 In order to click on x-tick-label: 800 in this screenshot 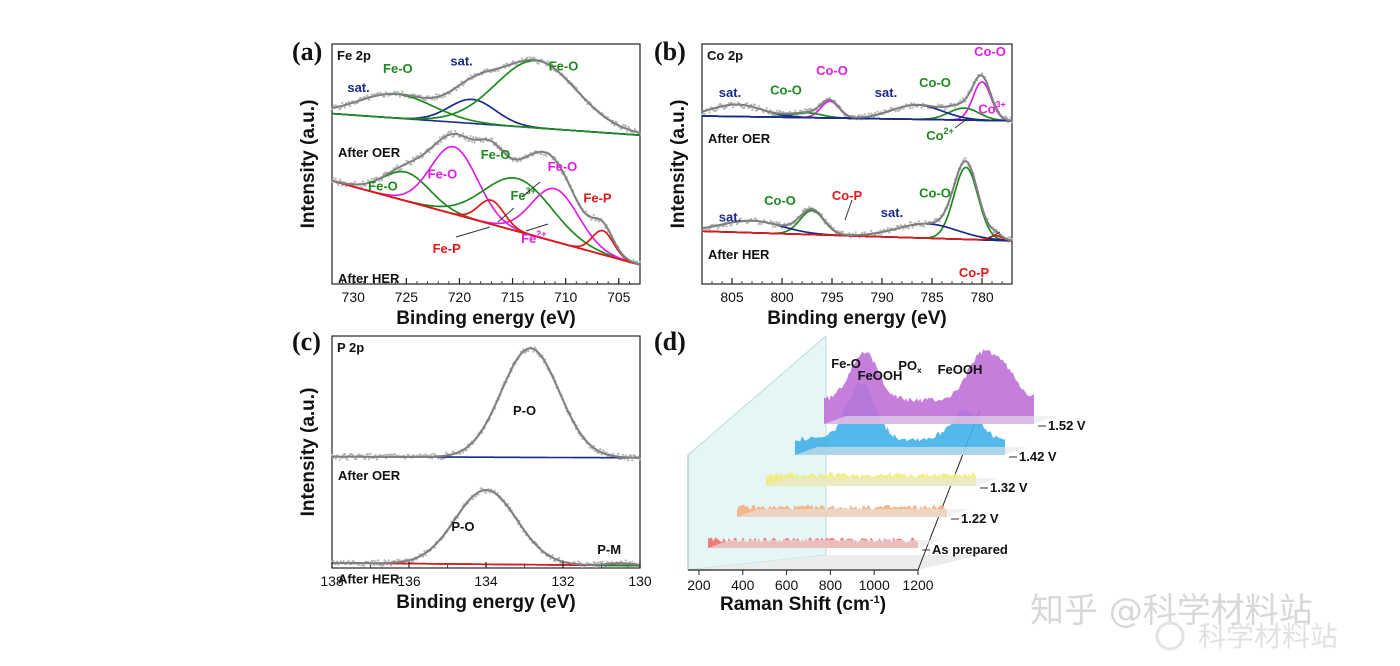, I will do `click(782, 297)`.